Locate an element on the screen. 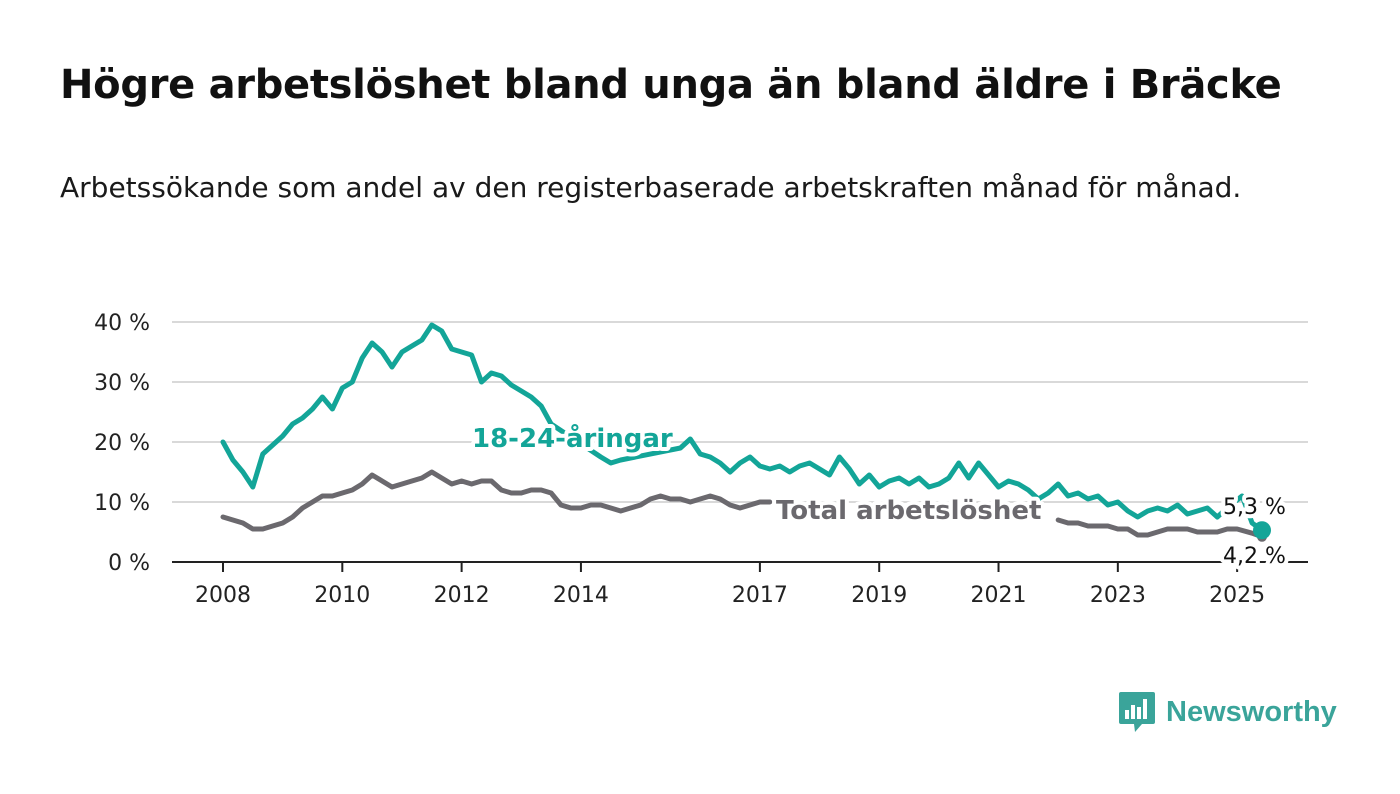  x-tick-label: 2023 is located at coordinates (1118, 595).